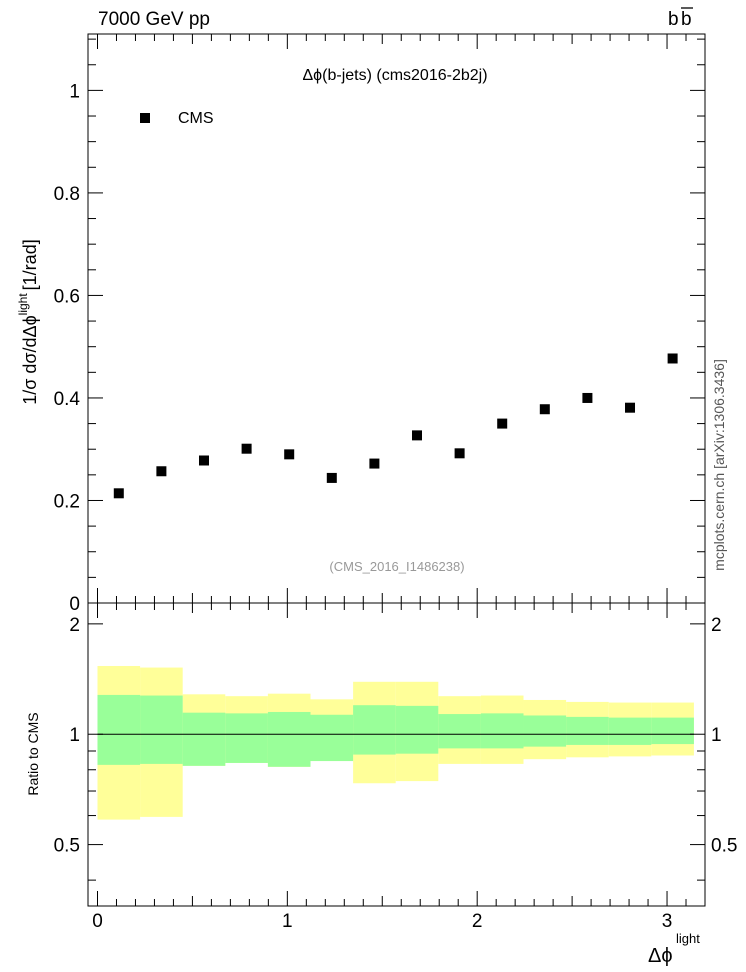  I want to click on ratio-y-axis-label: Ratio to CMS, so click(33, 753).